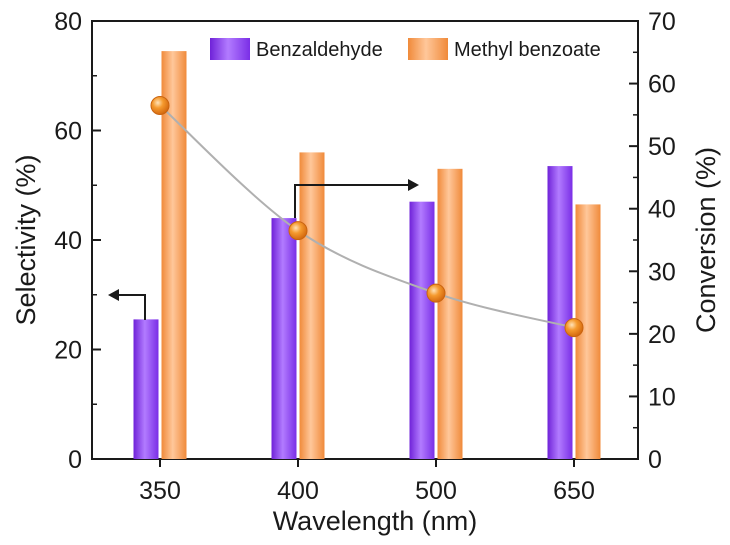 The image size is (730, 545). I want to click on left-arrow-annotation, so click(132, 307).